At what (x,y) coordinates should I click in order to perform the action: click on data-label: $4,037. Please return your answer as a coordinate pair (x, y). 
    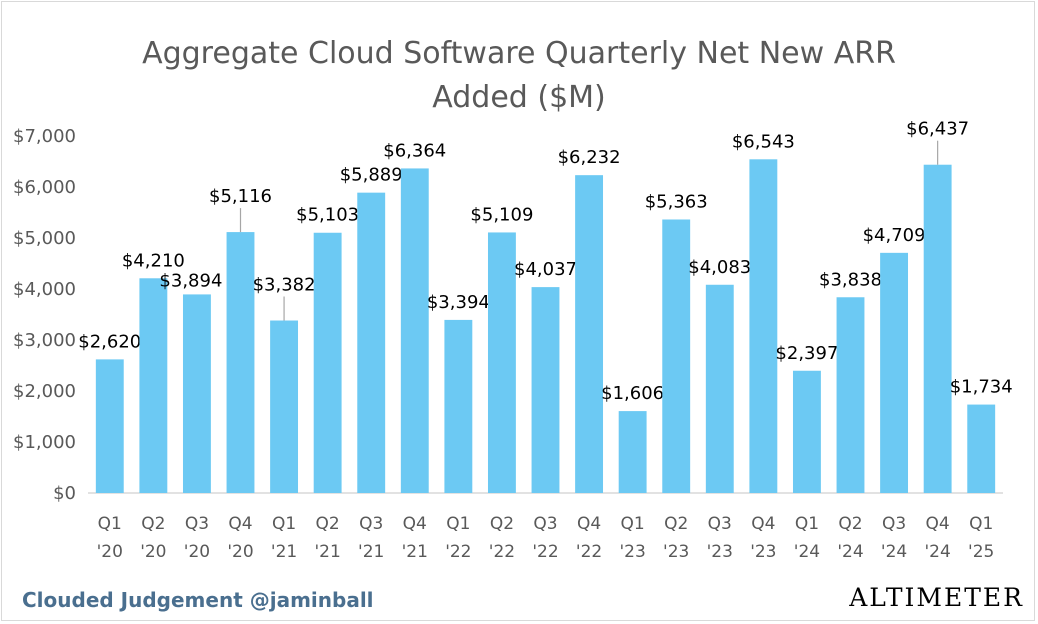
    Looking at the image, I should click on (545, 269).